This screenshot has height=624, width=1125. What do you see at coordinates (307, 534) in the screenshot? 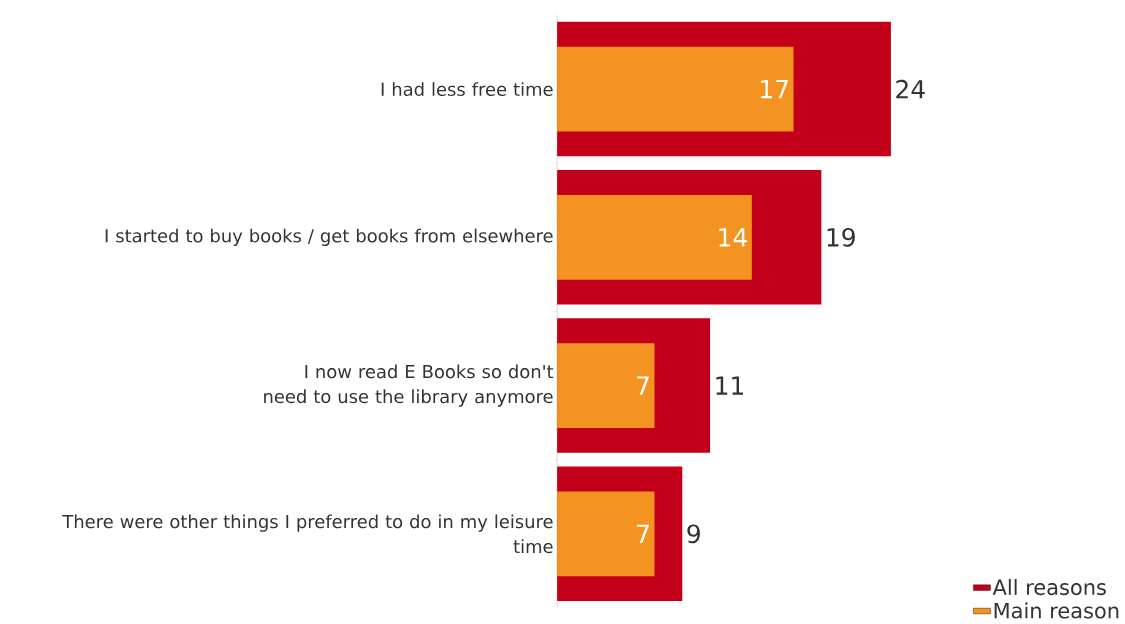
I see `y-tick-label: There were other things I preferred to do in my leisure time` at bounding box center [307, 534].